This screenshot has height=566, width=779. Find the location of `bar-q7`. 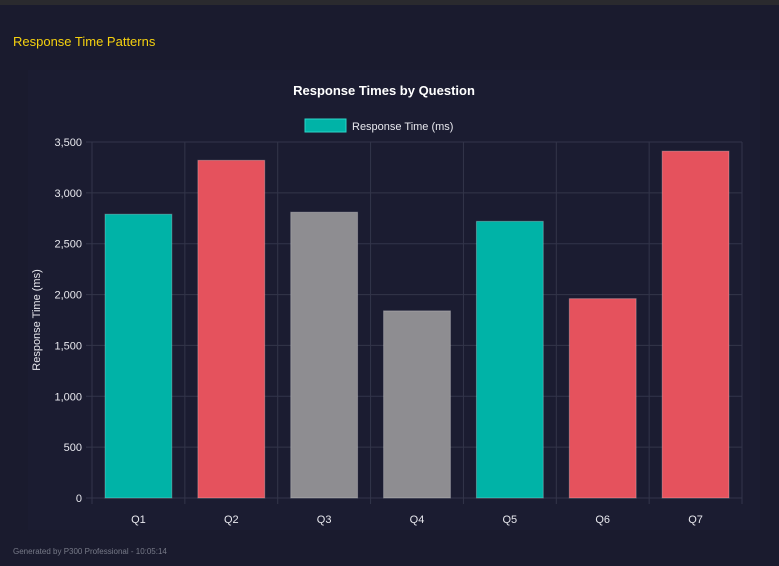

bar-q7 is located at coordinates (695, 324).